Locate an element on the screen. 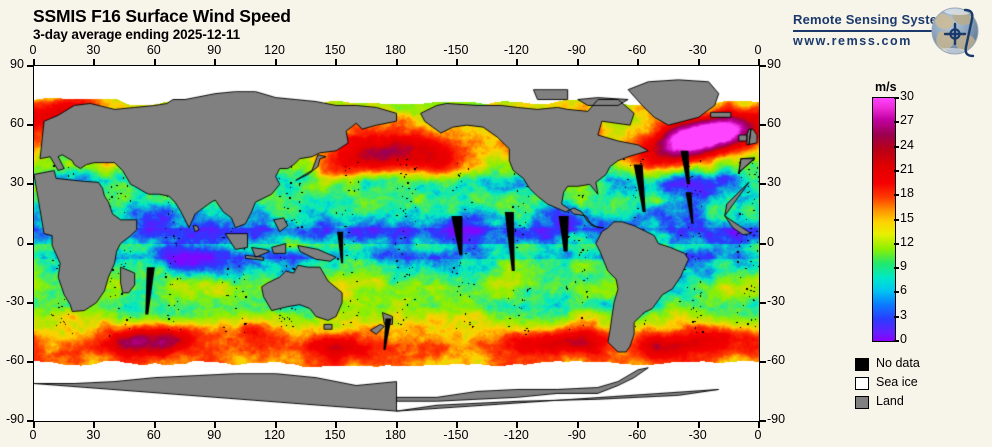 The width and height of the screenshot is (992, 447). x-axis-label-bottom: 120 is located at coordinates (275, 435).